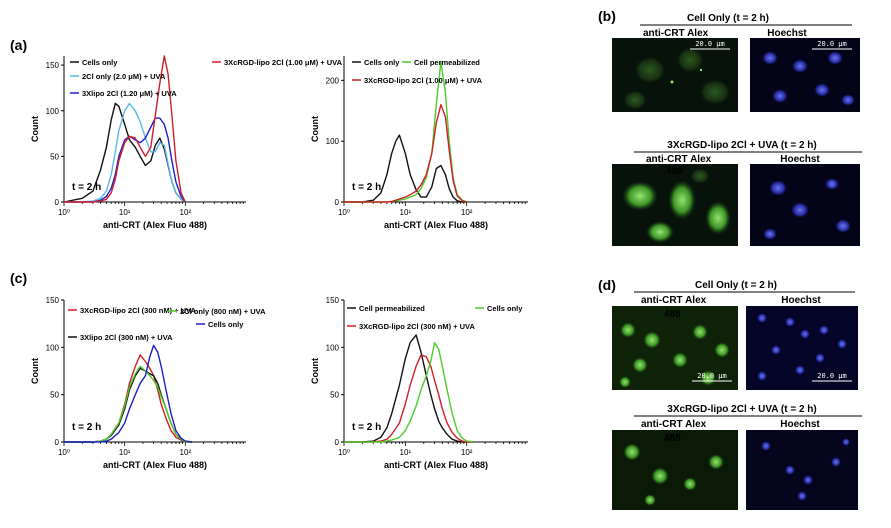  What do you see at coordinates (607, 16) in the screenshot?
I see `panel-label-b: (b)` at bounding box center [607, 16].